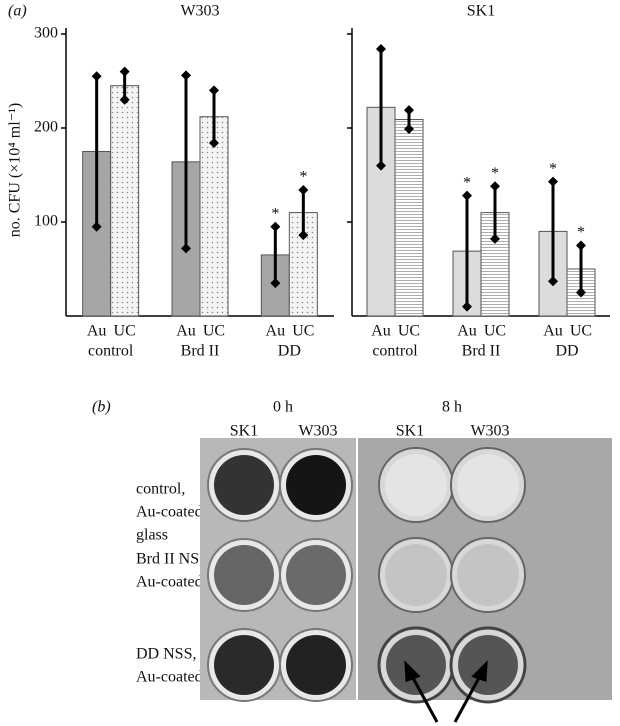 Image resolution: width=620 pixels, height=726 pixels. Describe the element at coordinates (46, 221) in the screenshot. I see `y-tick-label: 100` at that location.